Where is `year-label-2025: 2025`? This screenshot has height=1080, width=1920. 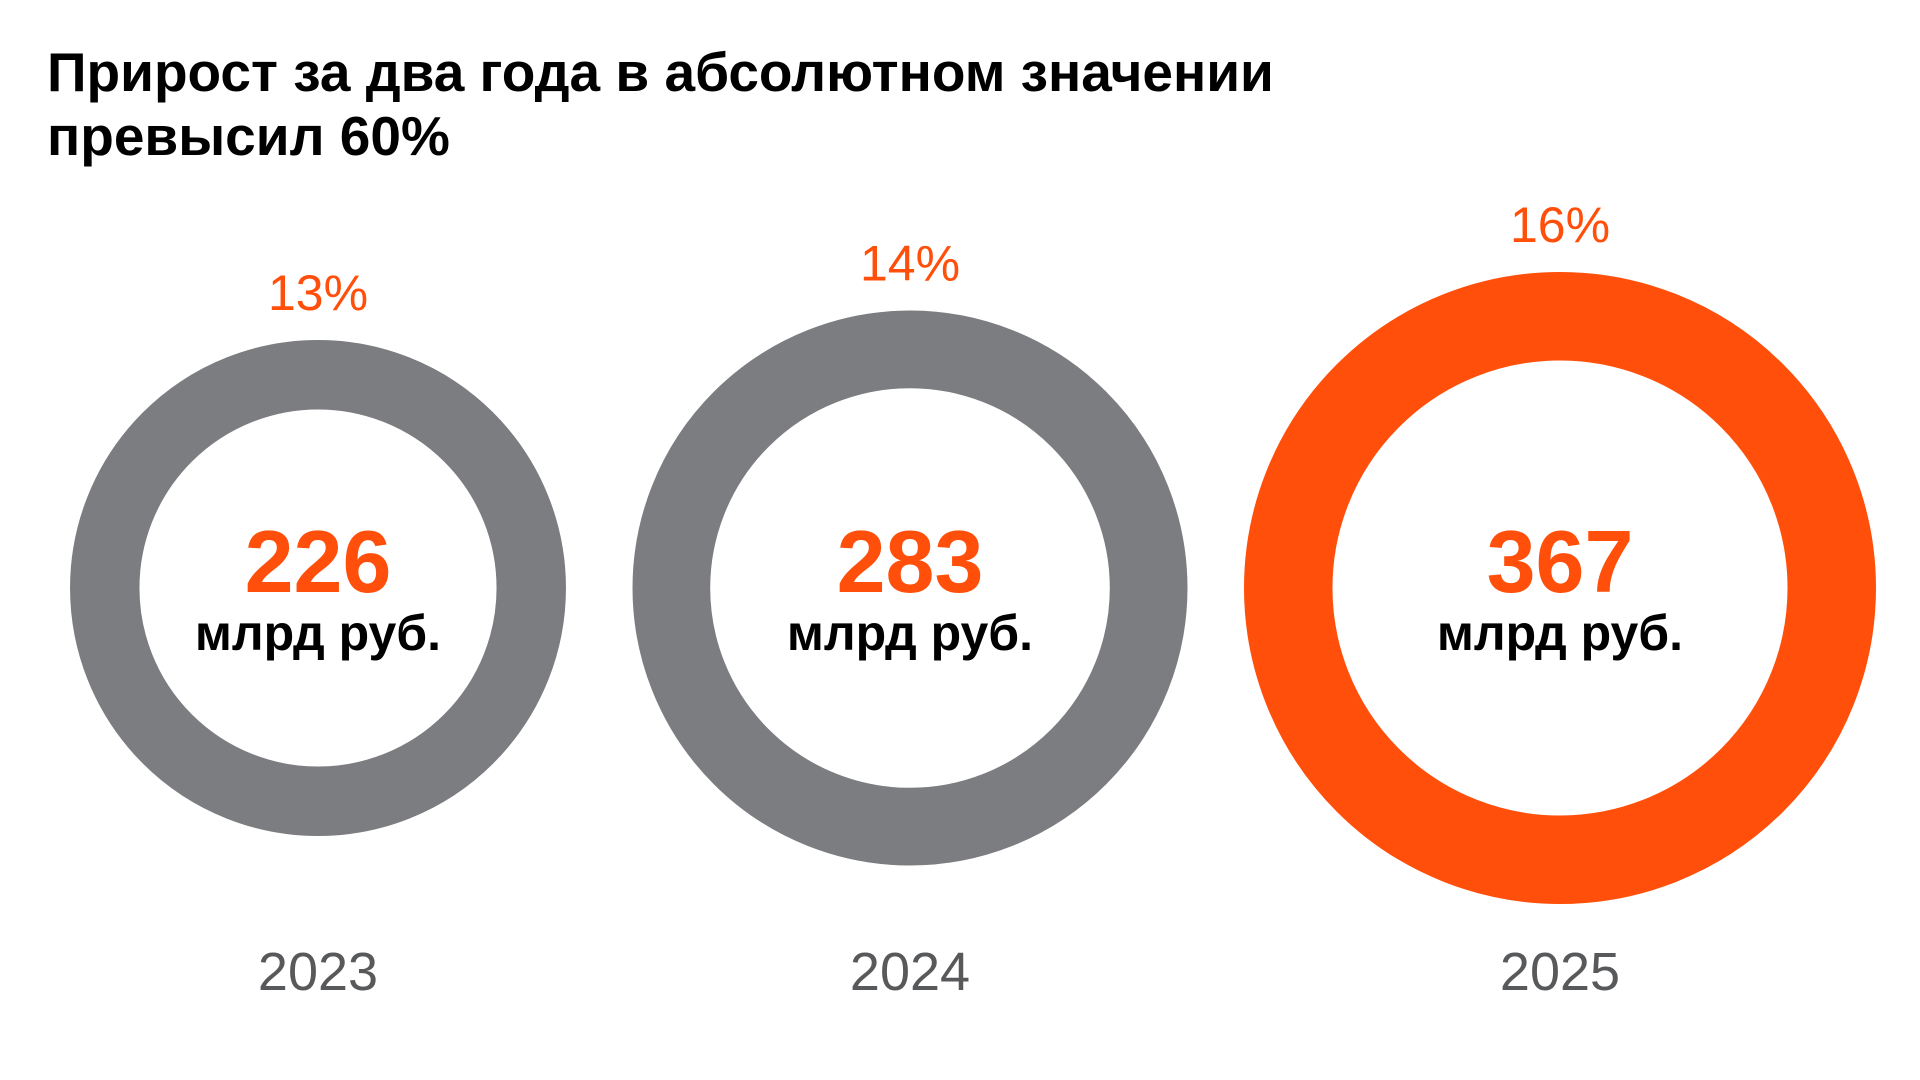
year-label-2025: 2025 is located at coordinates (1560, 972).